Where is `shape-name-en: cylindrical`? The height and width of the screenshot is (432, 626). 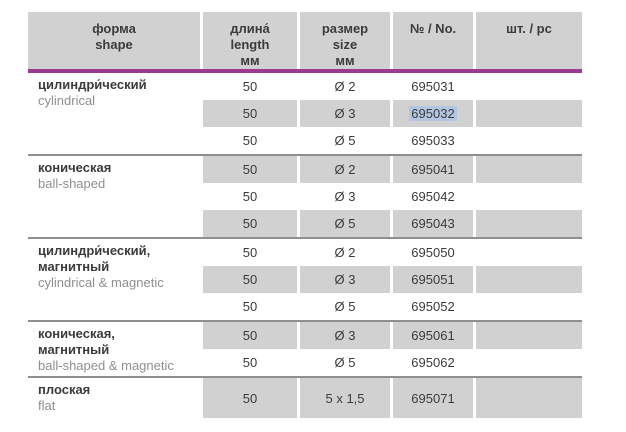 shape-name-en: cylindrical is located at coordinates (67, 100).